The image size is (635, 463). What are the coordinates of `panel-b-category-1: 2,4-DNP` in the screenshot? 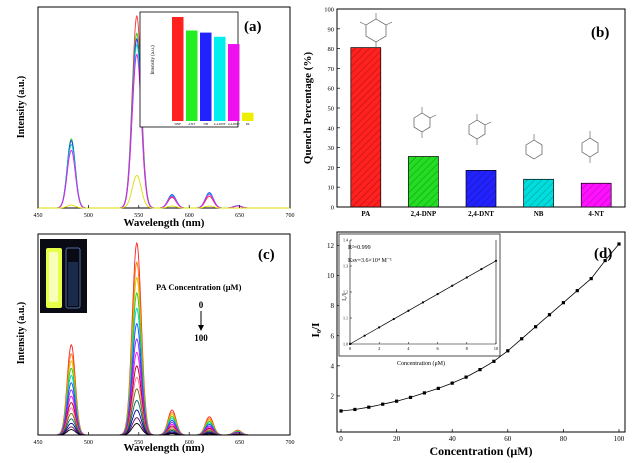 It's located at (424, 214).